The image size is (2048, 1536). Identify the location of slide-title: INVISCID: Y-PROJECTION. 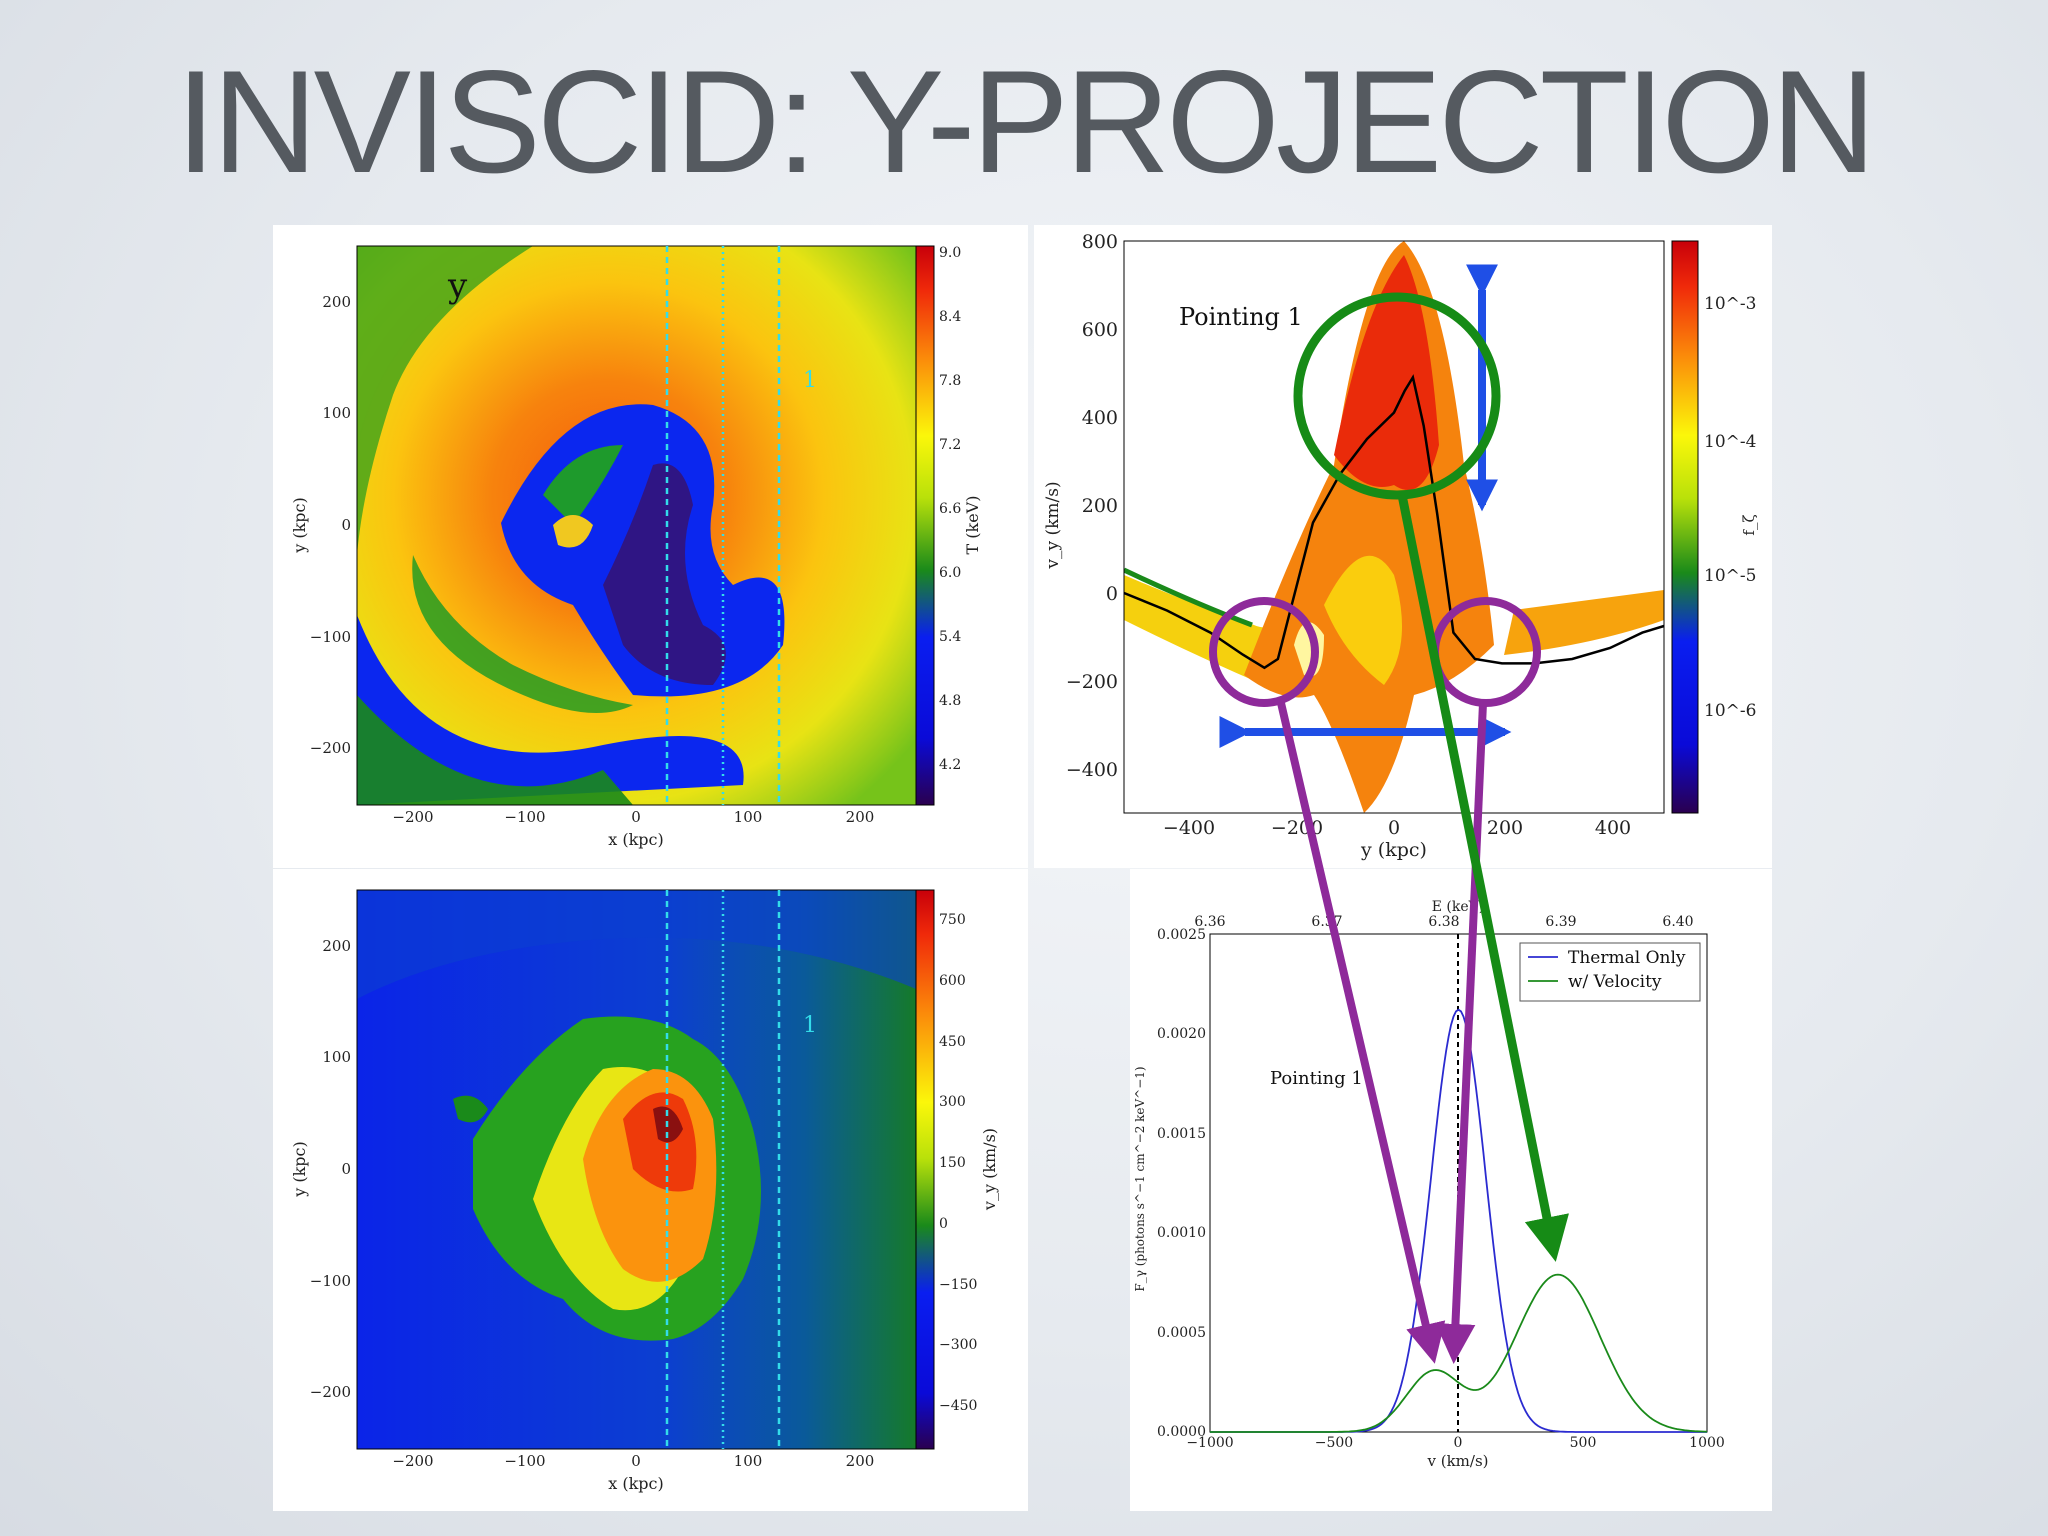
(1026, 121).